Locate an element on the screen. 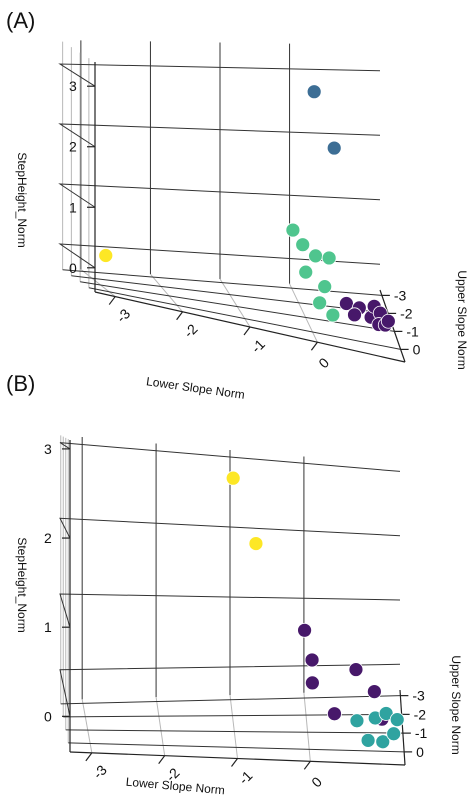 This screenshot has height=807, width=472. panel-label: (A) is located at coordinates (20, 20).